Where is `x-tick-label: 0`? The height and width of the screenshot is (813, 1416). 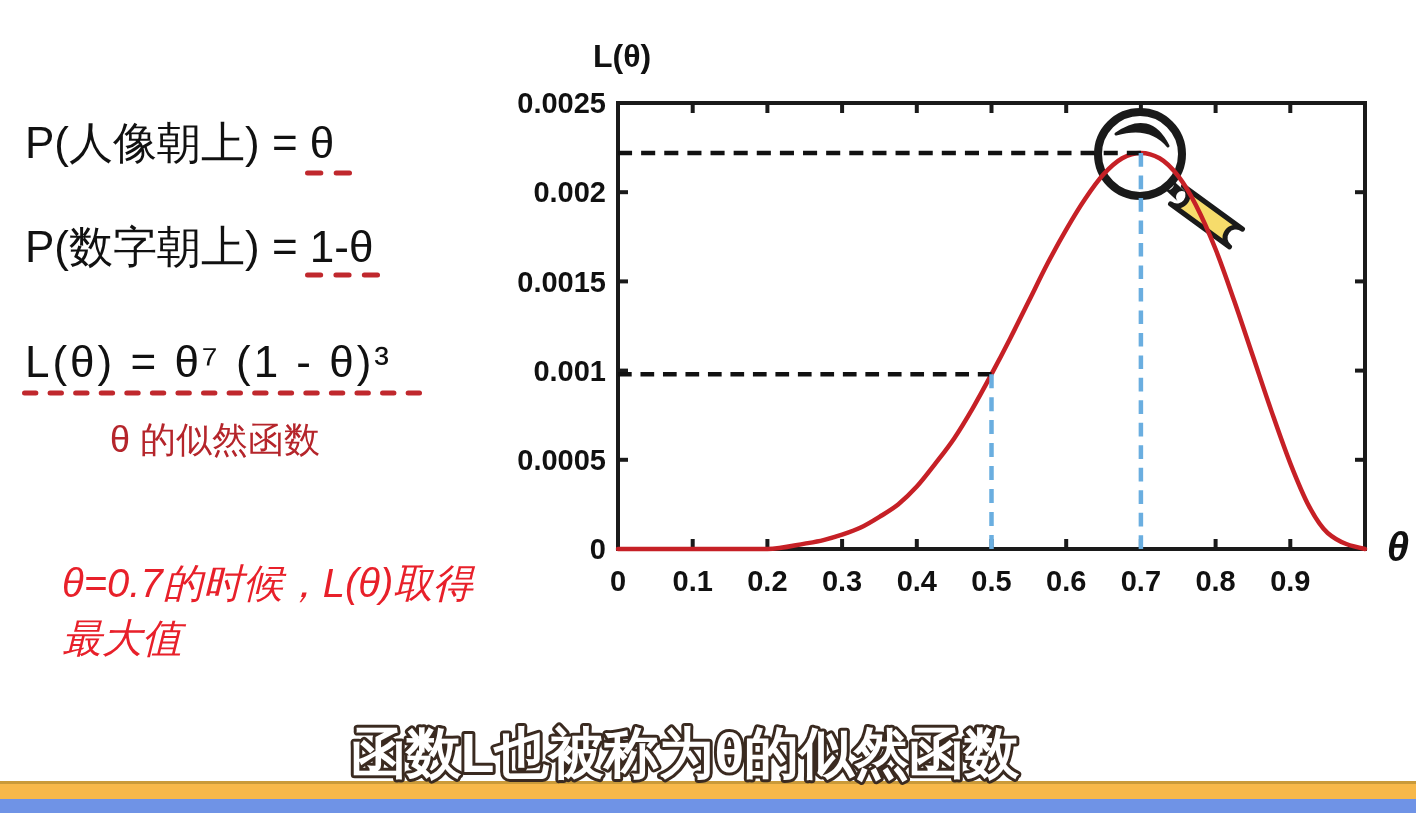 x-tick-label: 0 is located at coordinates (618, 581).